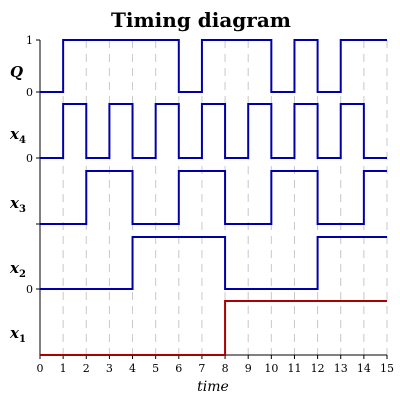 This screenshot has width=400, height=400. Describe the element at coordinates (248, 368) in the screenshot. I see `x-tick-label: 9` at that location.